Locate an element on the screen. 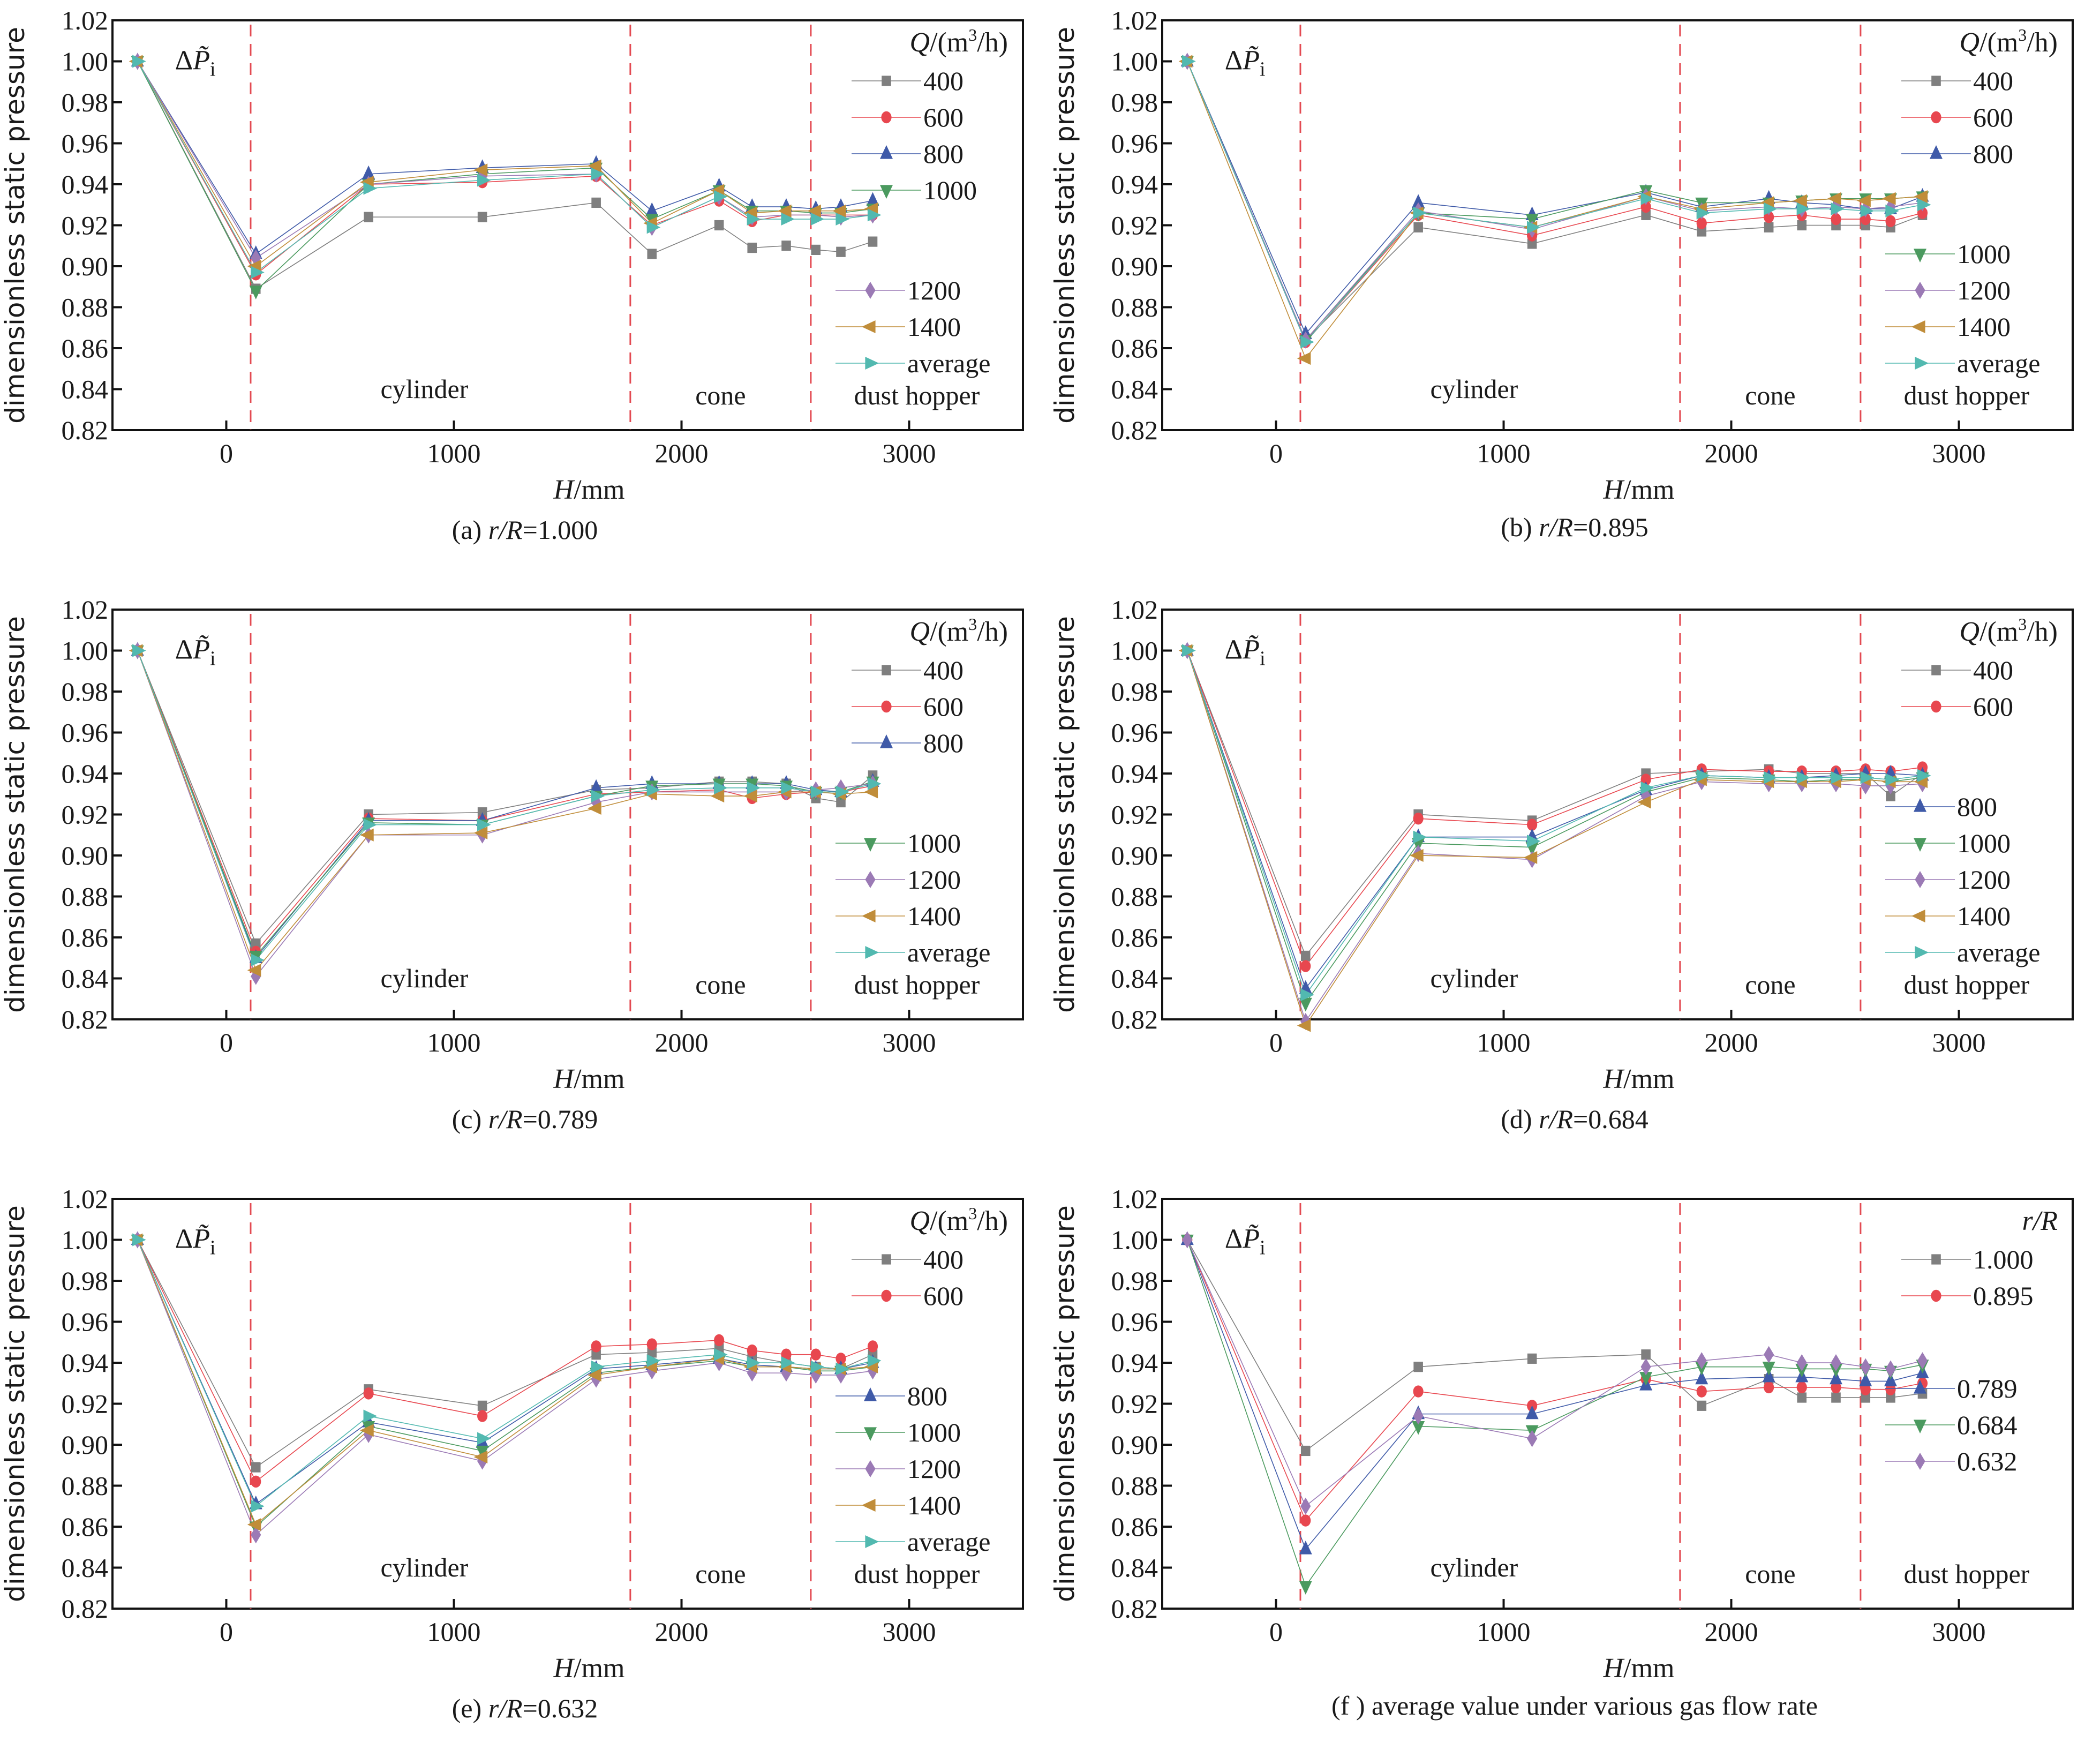 The height and width of the screenshot is (1757, 2100). legend-marker-triangle-left is located at coordinates (869, 326).